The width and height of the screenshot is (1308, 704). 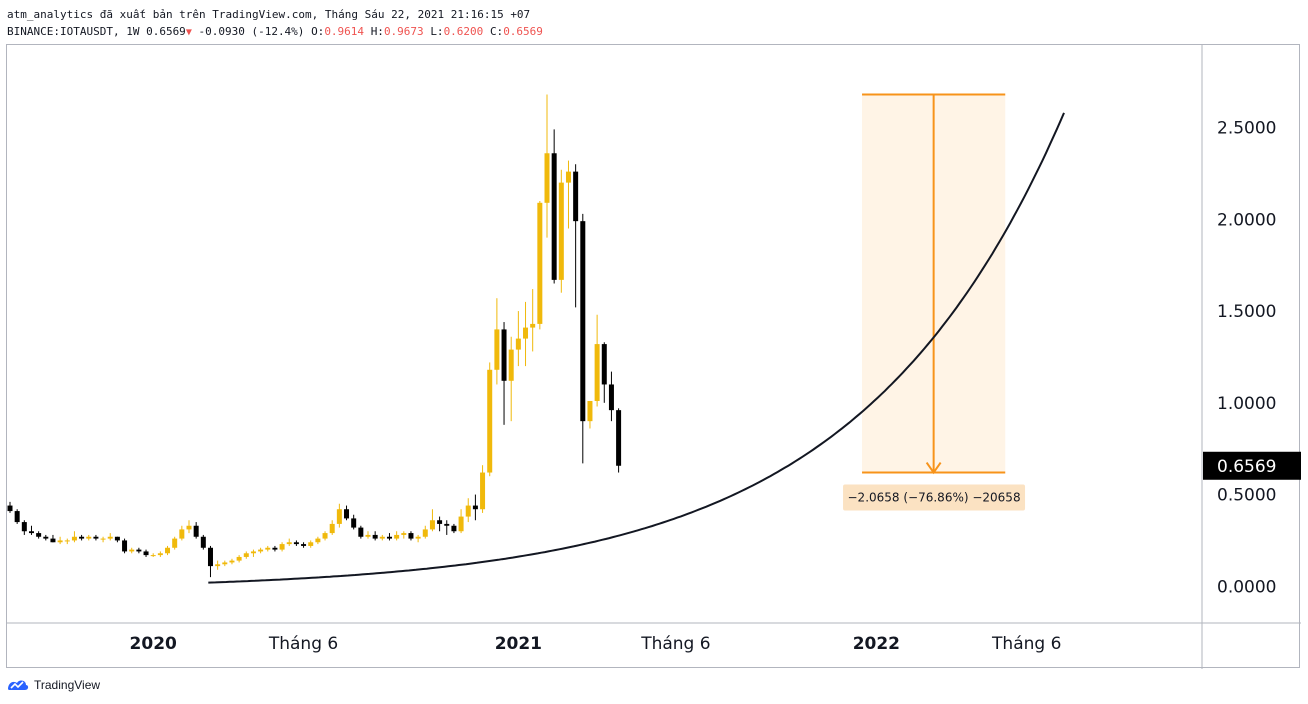 I want to click on tradingview-brand: TradingView, so click(x=67, y=685).